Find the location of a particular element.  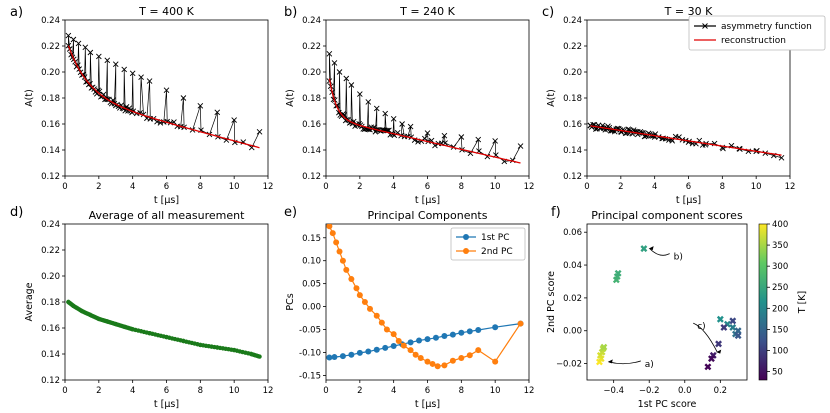

y-tick-label: 0.16 is located at coordinates (50, 125).